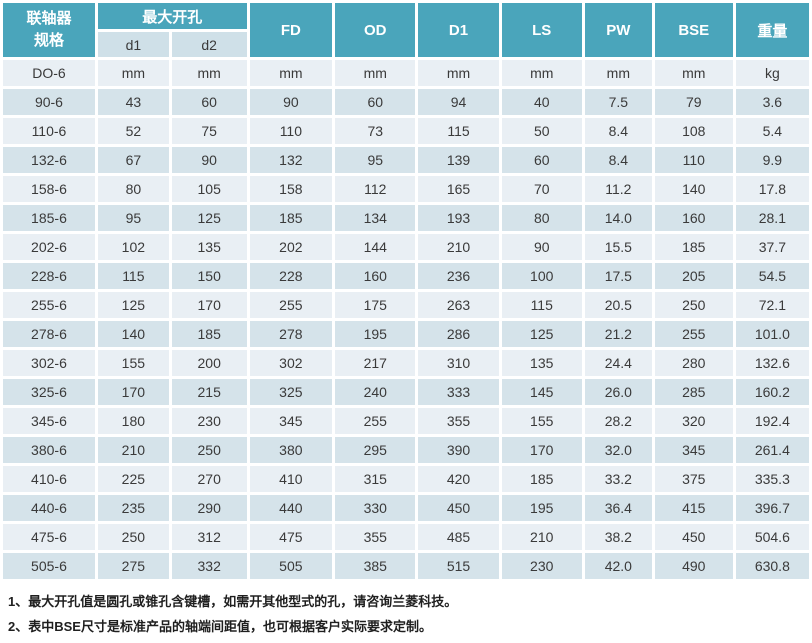 The width and height of the screenshot is (812, 643). Describe the element at coordinates (49, 276) in the screenshot. I see `row-model: 228-6` at that location.